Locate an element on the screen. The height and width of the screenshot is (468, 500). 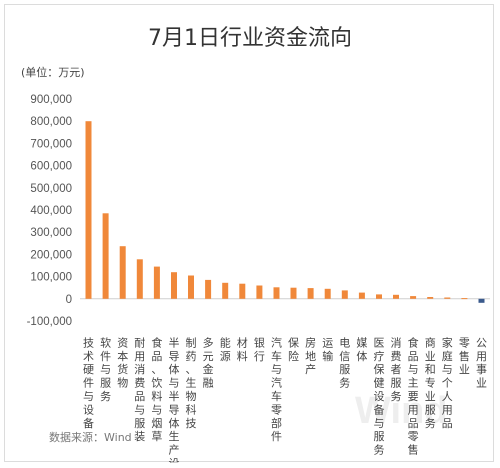
x-tick-label: 软件与服务 is located at coordinates (105, 369).